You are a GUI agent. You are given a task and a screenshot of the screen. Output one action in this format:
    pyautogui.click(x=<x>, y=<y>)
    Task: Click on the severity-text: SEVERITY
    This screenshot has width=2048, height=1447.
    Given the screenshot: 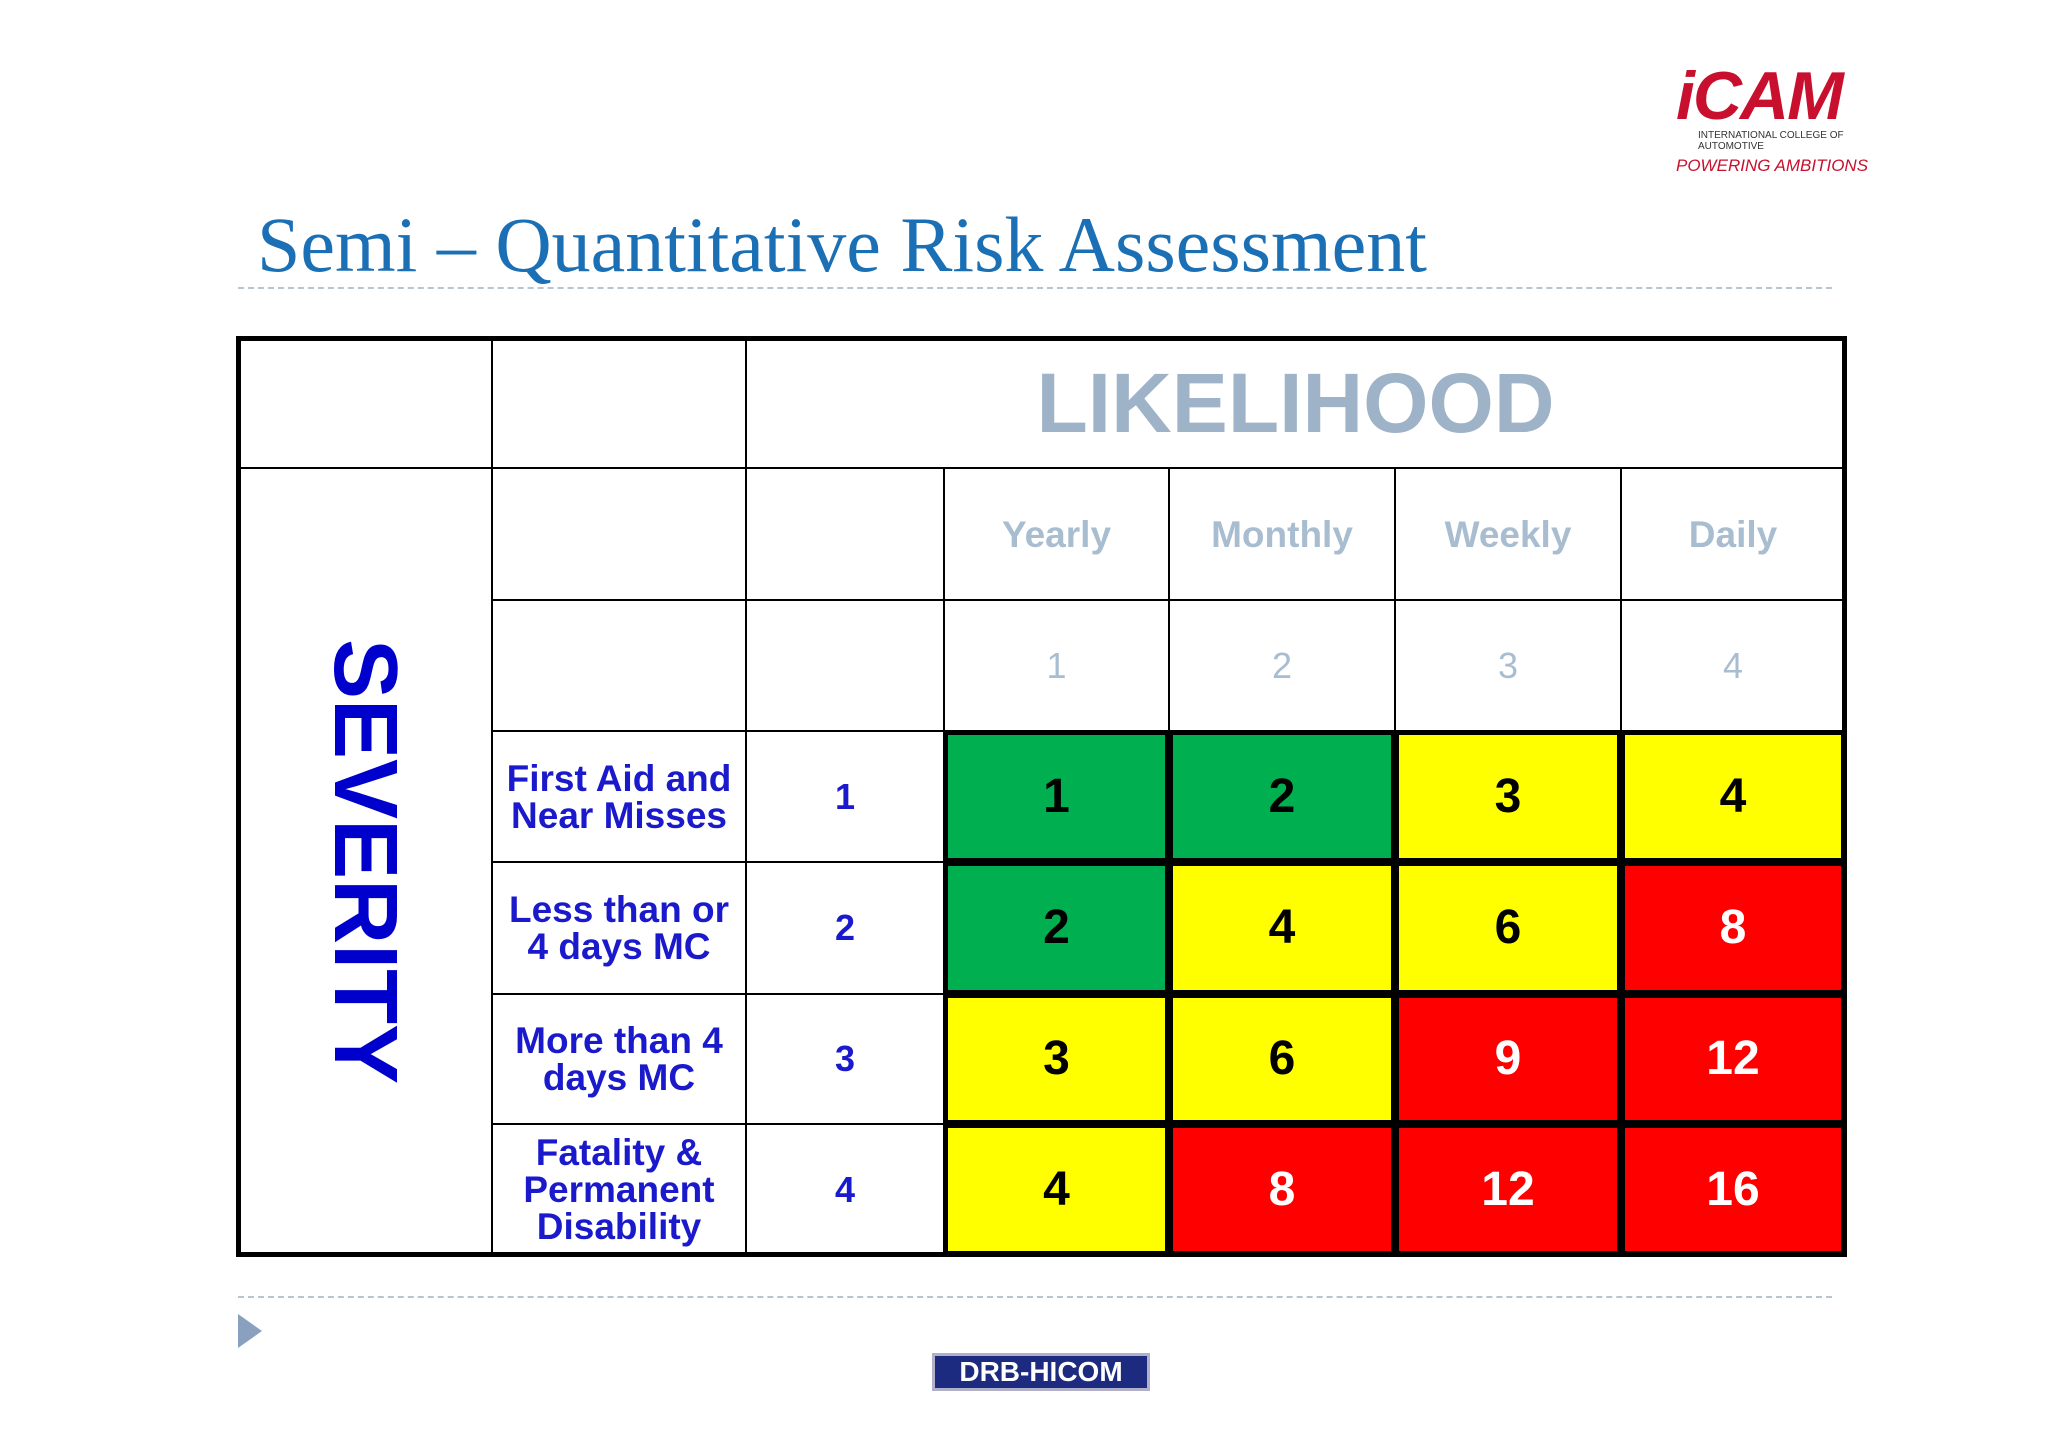 What is the action you would take?
    pyautogui.click(x=365, y=861)
    